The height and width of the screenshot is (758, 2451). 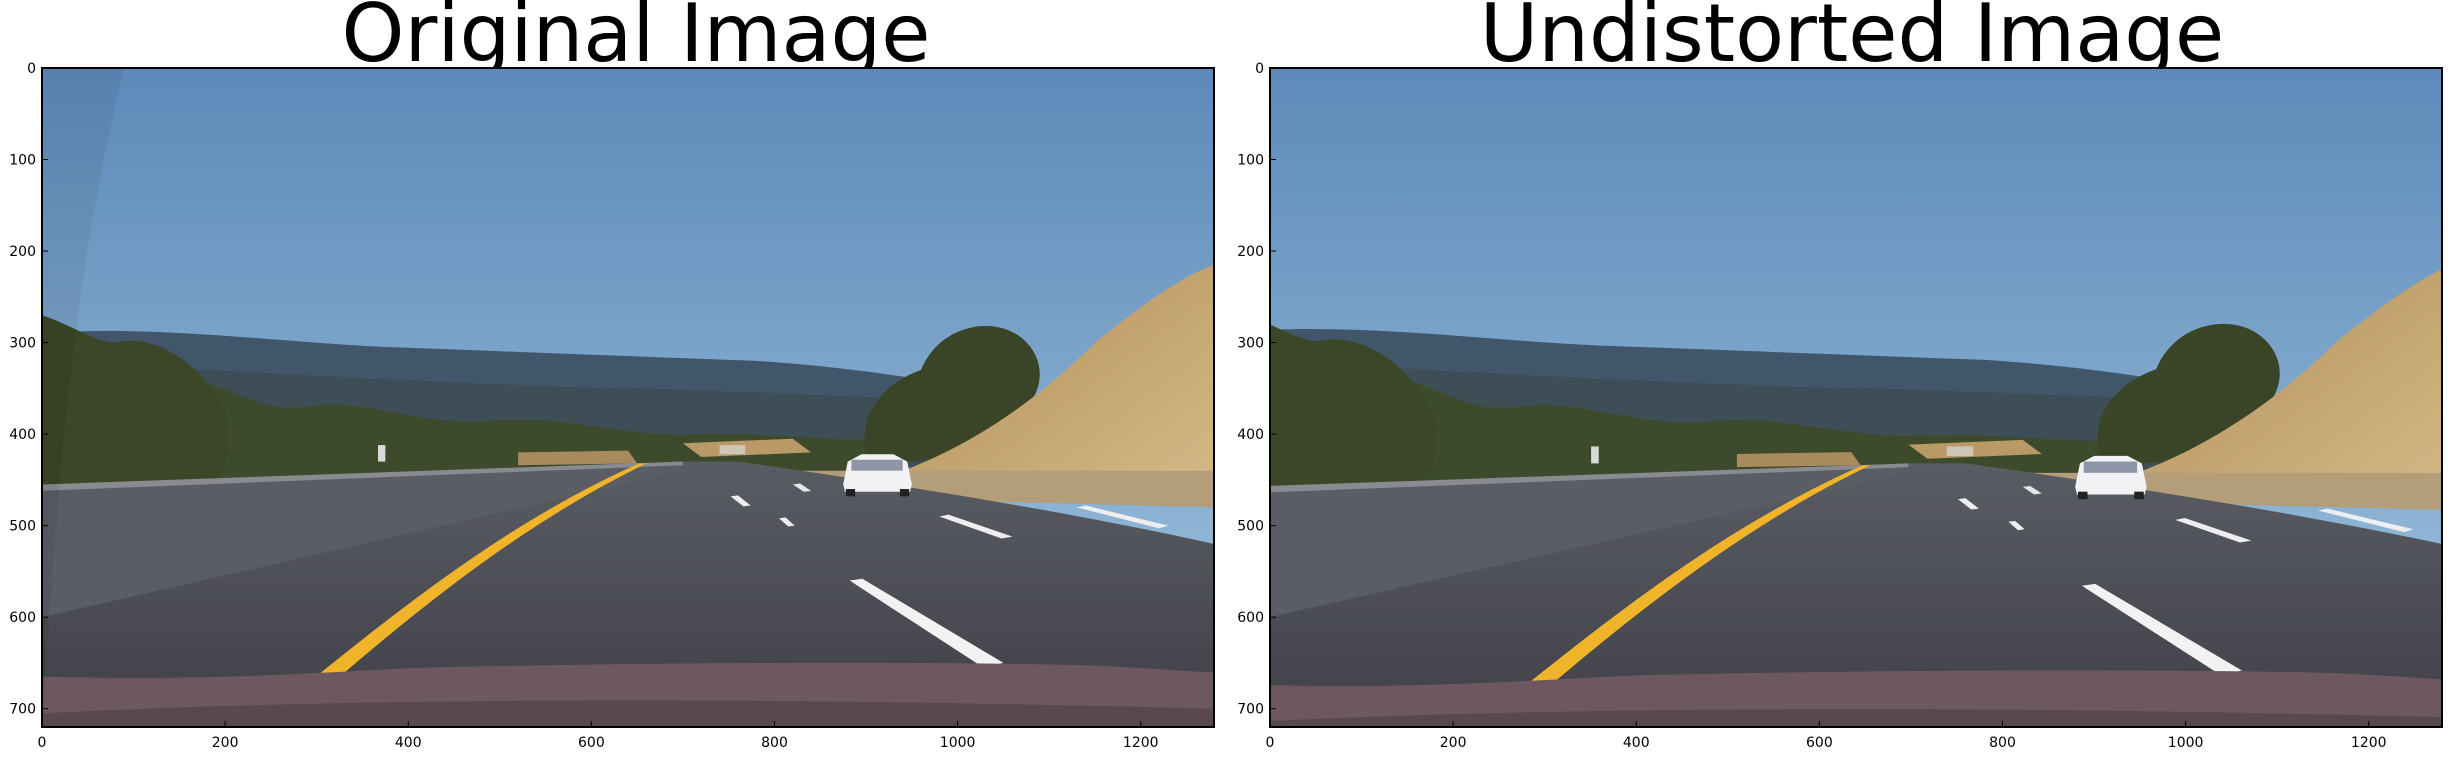 What do you see at coordinates (1852, 40) in the screenshot?
I see `panel-title-undistorted: Undistorted Image` at bounding box center [1852, 40].